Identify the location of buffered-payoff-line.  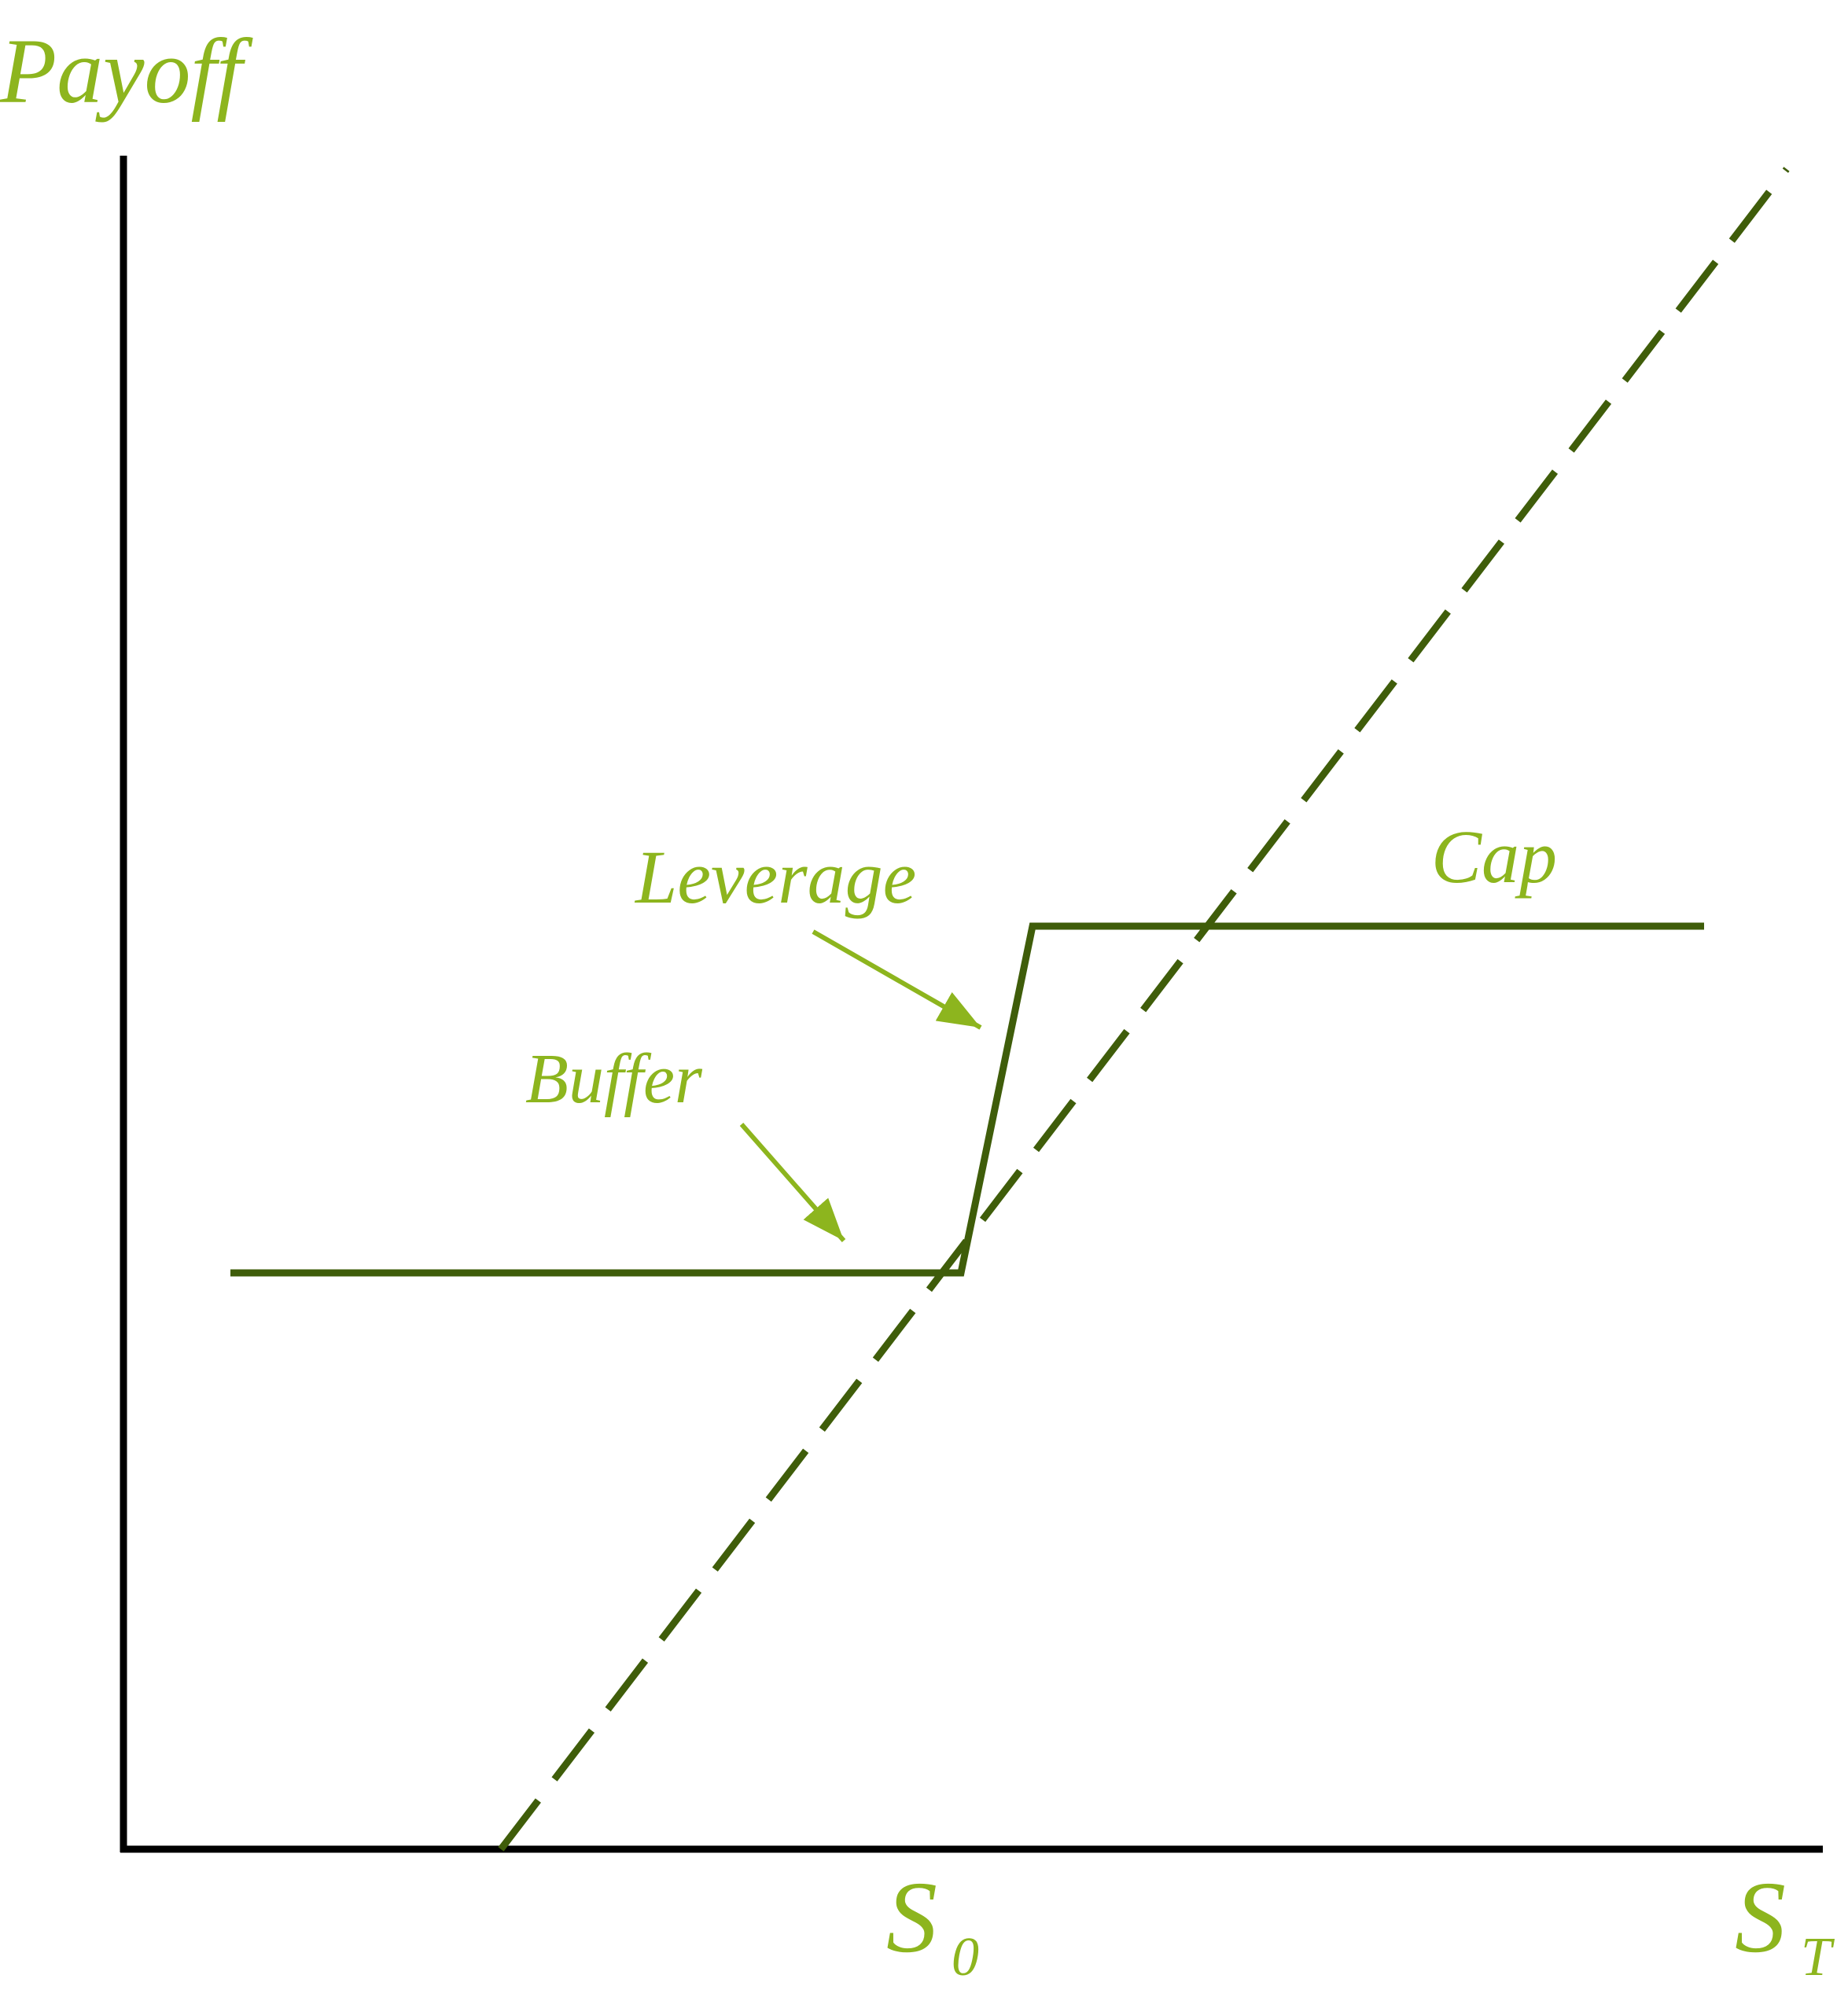
(967, 1099).